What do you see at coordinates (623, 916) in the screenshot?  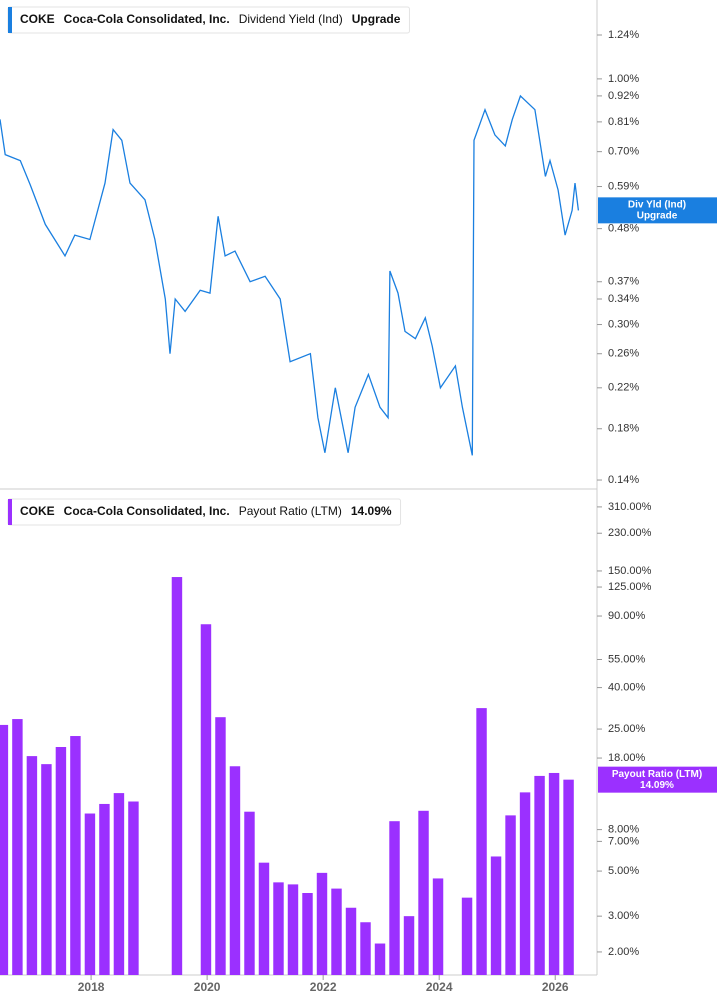 I see `y-tick-label: 3.00%` at bounding box center [623, 916].